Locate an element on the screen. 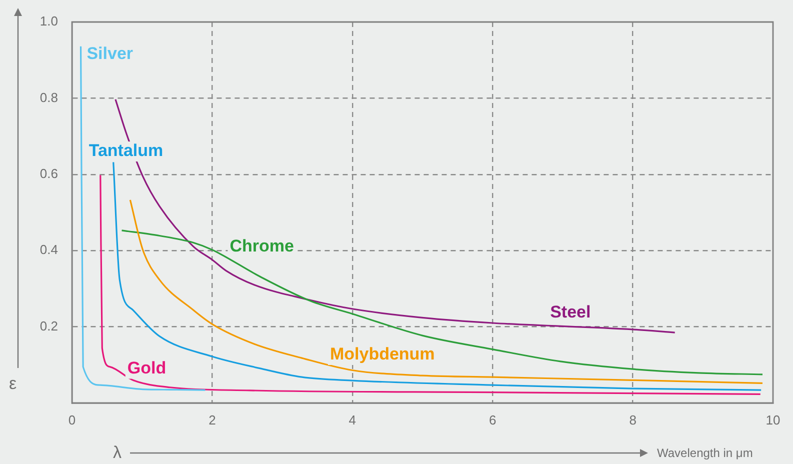  x-tick-label: 6 is located at coordinates (492, 420).